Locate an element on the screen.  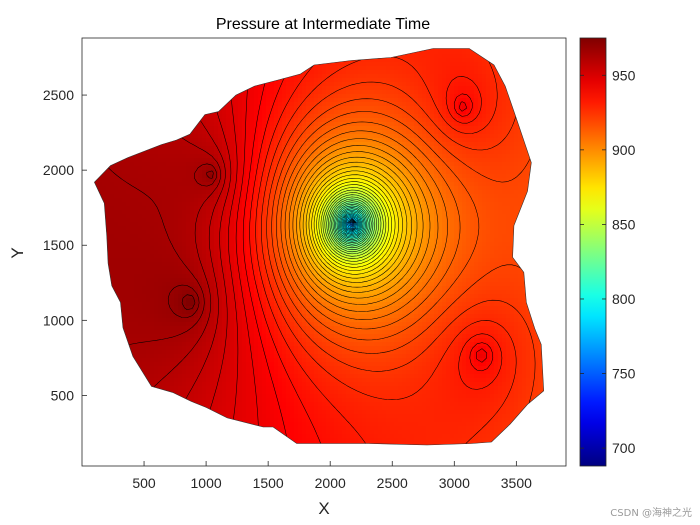
chart-title: Pressure at Intermediate Time is located at coordinates (323, 24).